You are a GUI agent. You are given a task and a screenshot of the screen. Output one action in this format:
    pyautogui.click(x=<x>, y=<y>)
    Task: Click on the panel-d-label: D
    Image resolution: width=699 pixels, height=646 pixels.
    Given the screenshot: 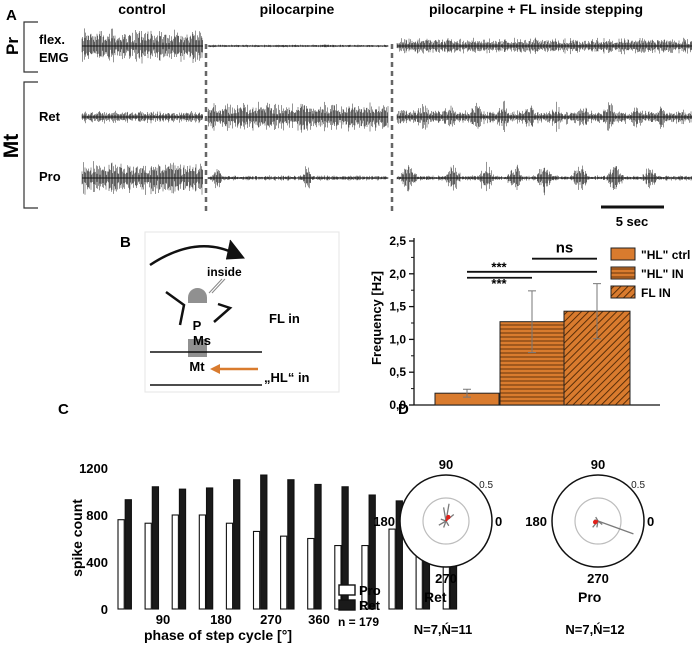 What is the action you would take?
    pyautogui.click(x=403, y=409)
    